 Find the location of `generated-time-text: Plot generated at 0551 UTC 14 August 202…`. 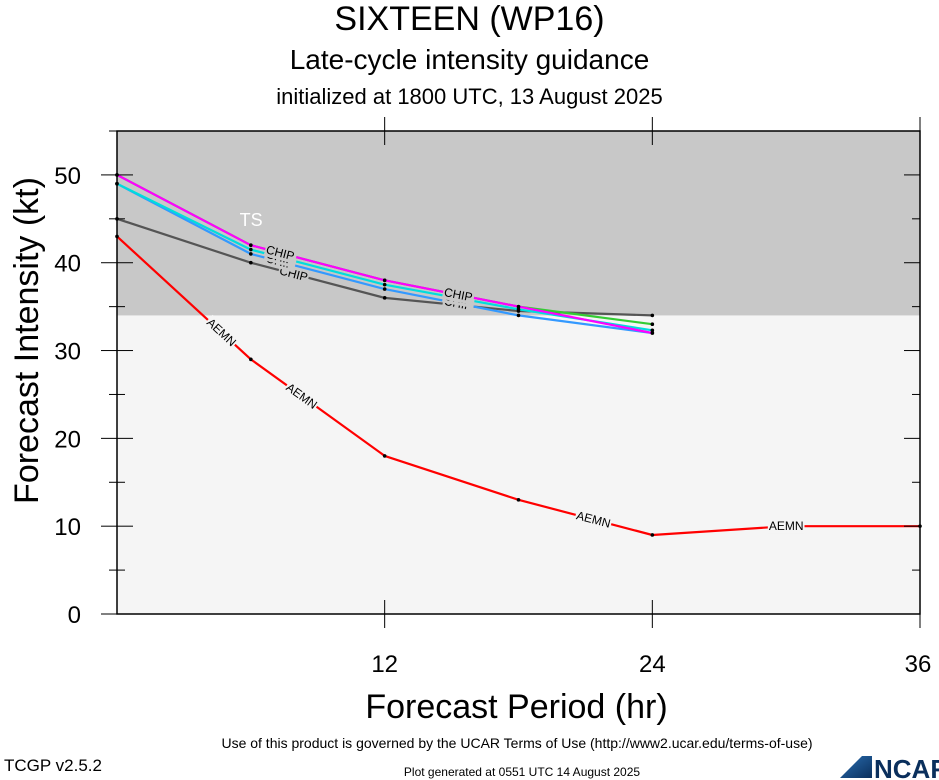

generated-time-text: Plot generated at 0551 UTC 14 August 202… is located at coordinates (522, 772).